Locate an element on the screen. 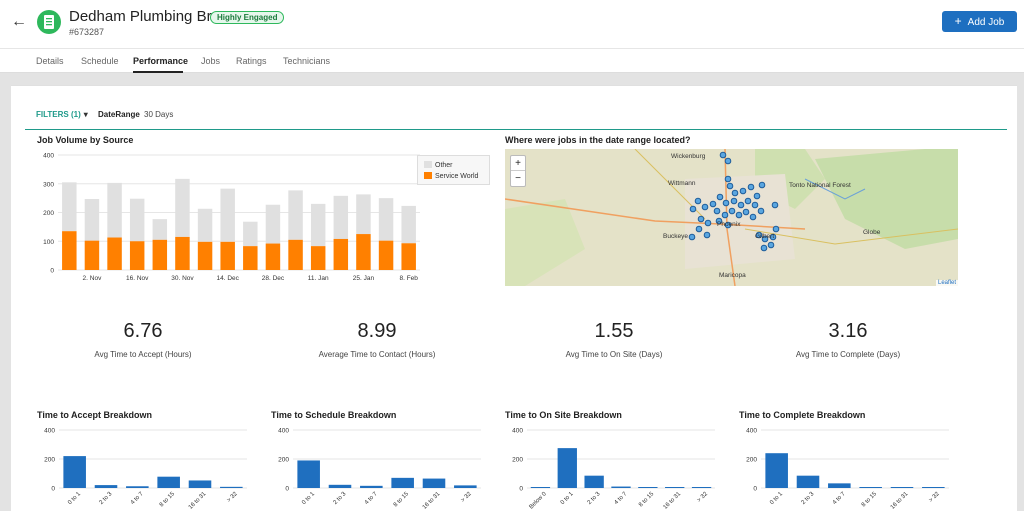 The image size is (1024, 511). daterange-value: 30 Days is located at coordinates (159, 114).